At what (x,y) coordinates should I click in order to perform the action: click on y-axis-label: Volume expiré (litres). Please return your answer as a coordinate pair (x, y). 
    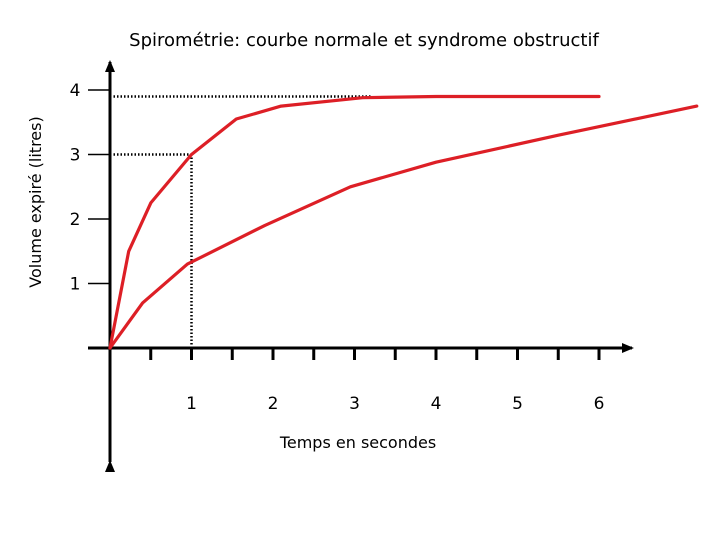
    Looking at the image, I should click on (35, 201).